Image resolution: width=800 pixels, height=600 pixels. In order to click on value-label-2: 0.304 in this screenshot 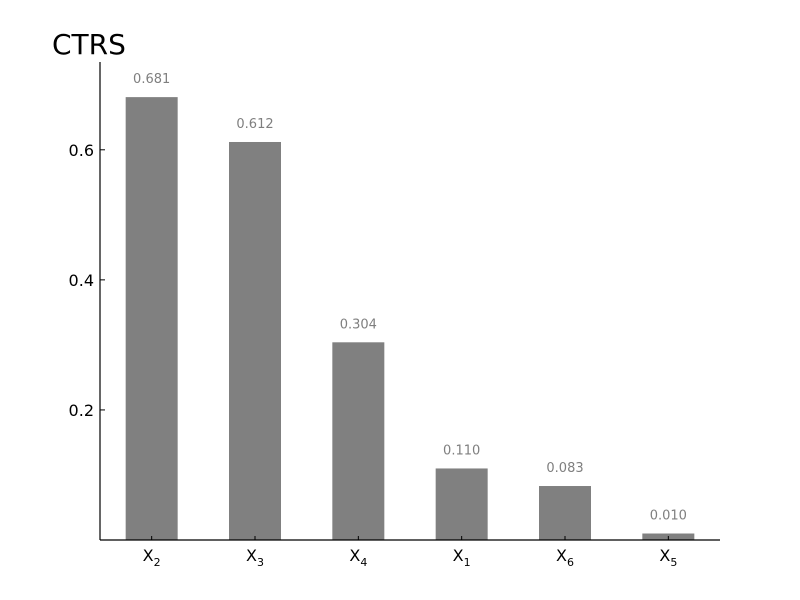, I will do `click(358, 324)`.